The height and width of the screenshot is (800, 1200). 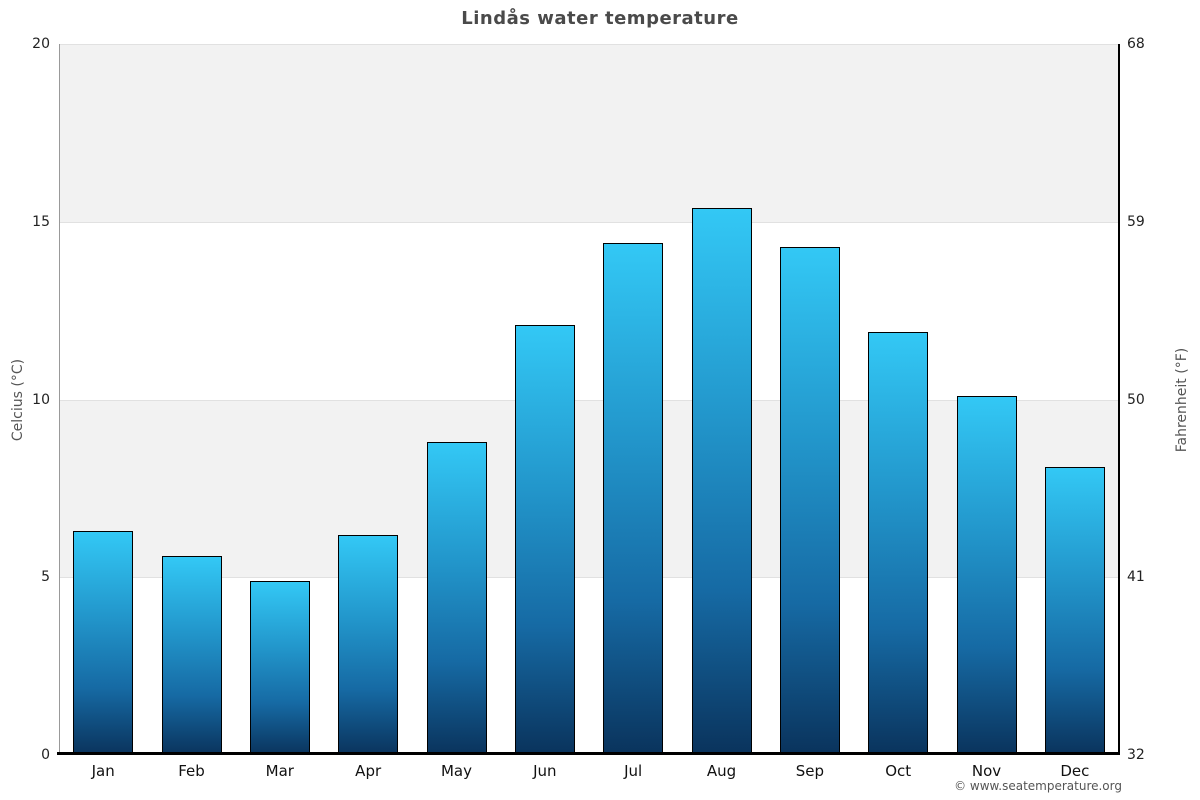 I want to click on tick-celsius-15: 15, so click(x=41, y=221).